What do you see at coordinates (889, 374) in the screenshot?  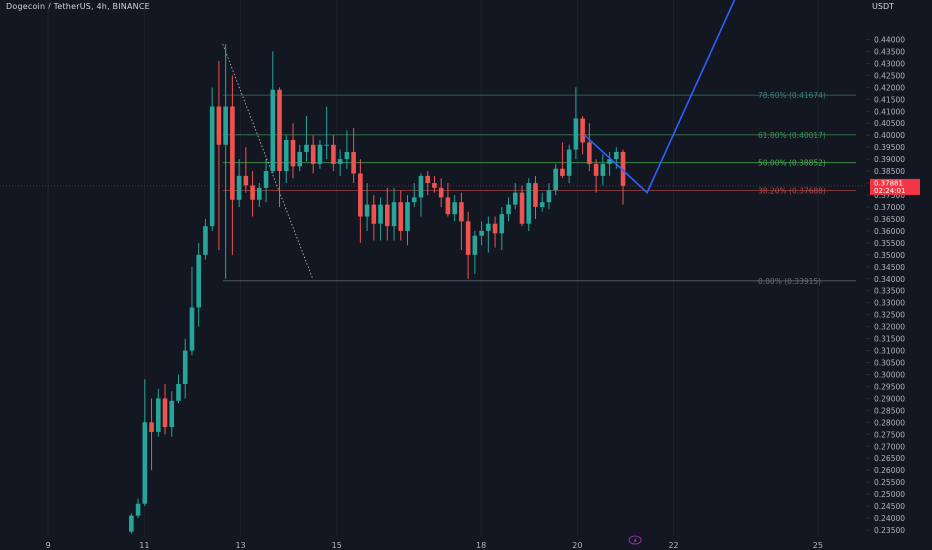 I see `y-tick-label: 0.30000` at bounding box center [889, 374].